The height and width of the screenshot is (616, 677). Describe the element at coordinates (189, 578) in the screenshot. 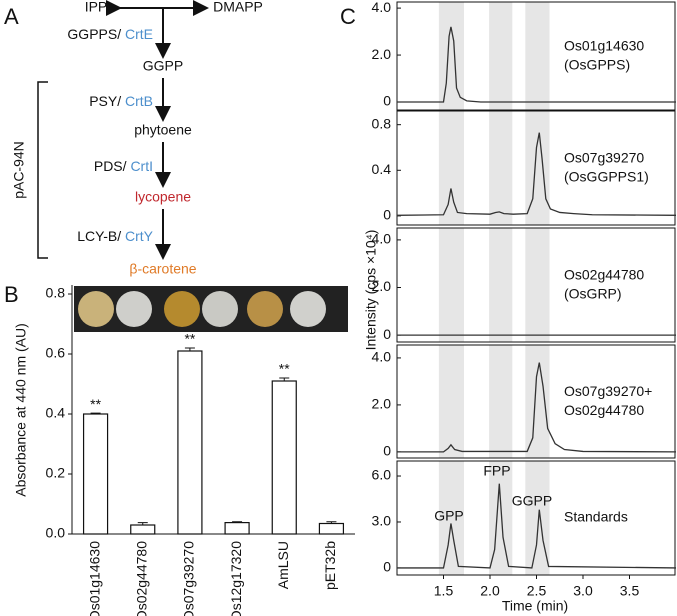

I see `x-tick-label: Os07g39270` at that location.